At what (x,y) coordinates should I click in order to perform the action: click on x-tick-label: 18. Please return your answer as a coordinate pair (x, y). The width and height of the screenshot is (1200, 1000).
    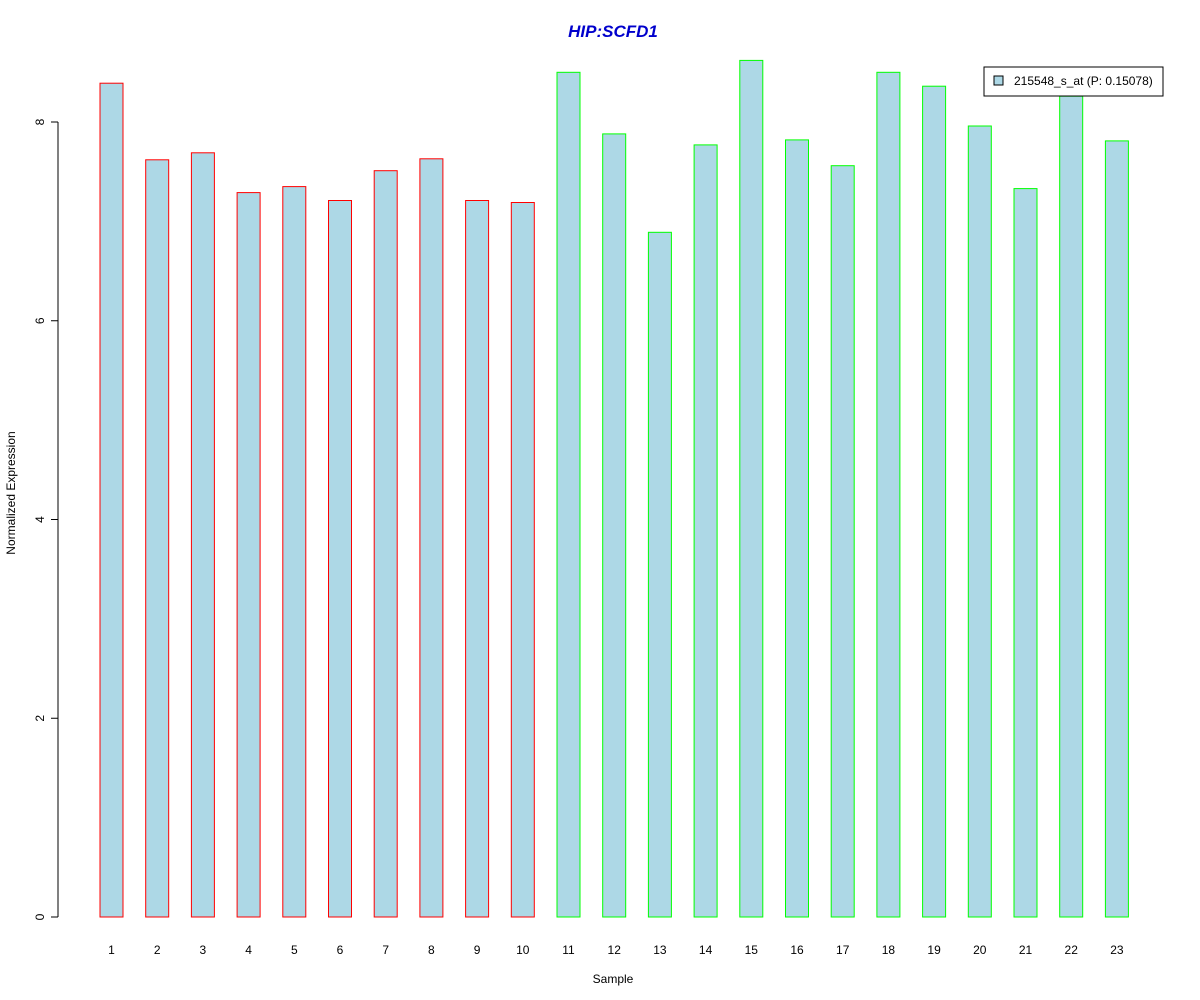
    Looking at the image, I should click on (889, 950).